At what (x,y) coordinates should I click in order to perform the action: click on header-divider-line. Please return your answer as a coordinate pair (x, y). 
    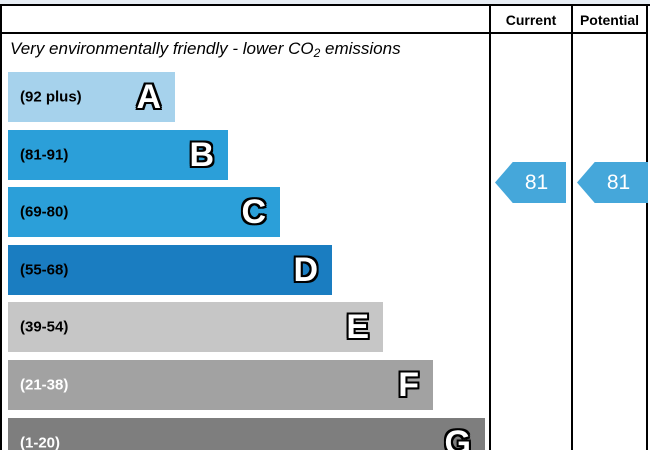
    Looking at the image, I should click on (324, 33).